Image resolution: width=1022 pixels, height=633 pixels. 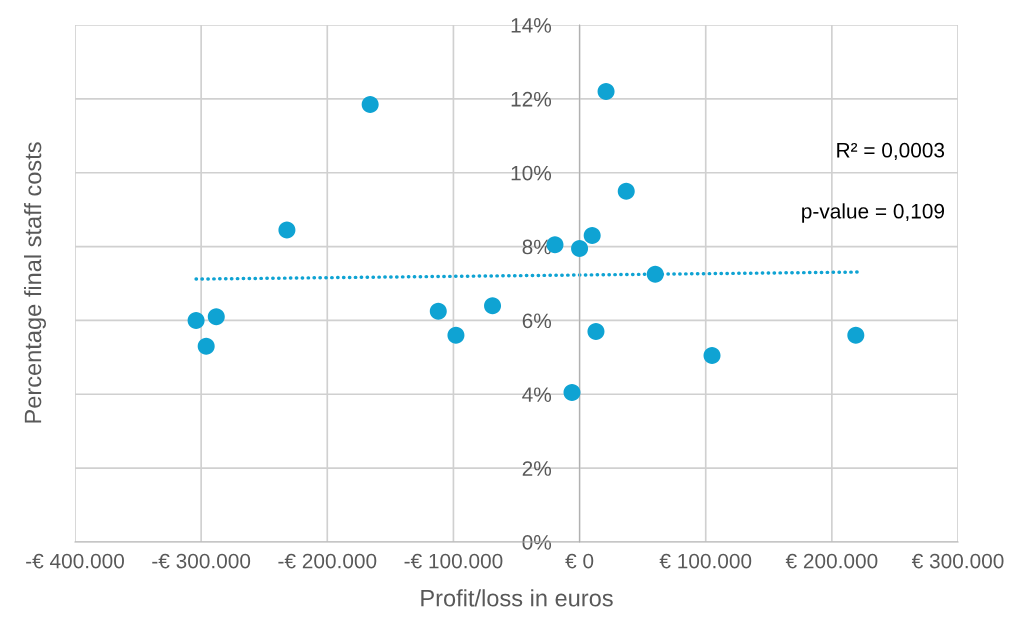 What do you see at coordinates (537, 321) in the screenshot?
I see `y-tick-label: 6%` at bounding box center [537, 321].